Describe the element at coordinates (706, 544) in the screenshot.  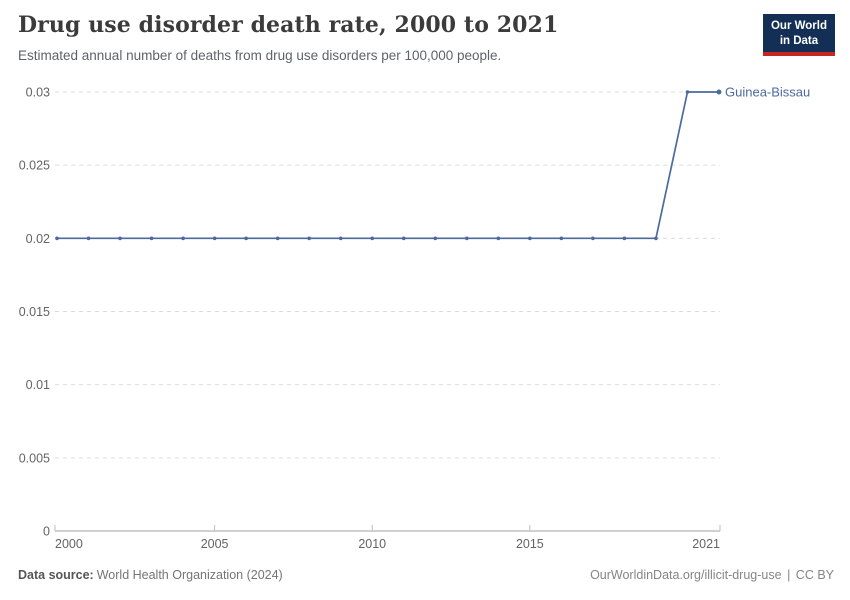
I see `x-tick-label: 2021` at that location.